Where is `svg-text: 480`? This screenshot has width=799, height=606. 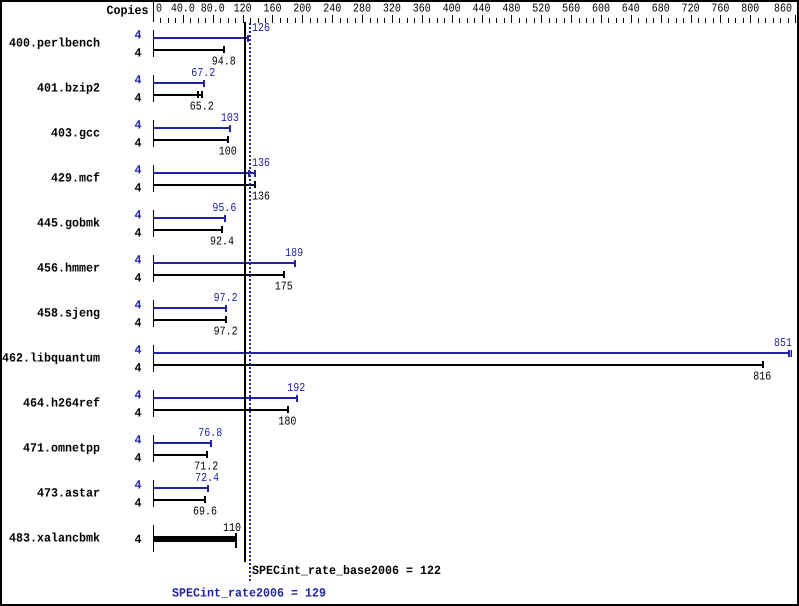
svg-text: 480 is located at coordinates (511, 9).